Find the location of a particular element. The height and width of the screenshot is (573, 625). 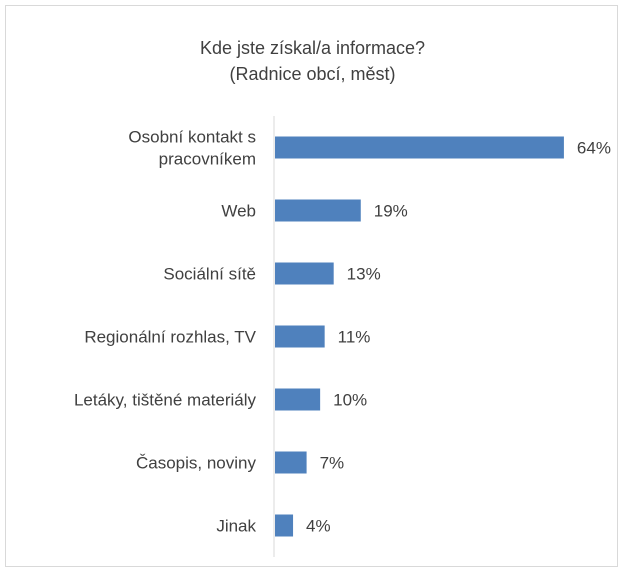

category-label-4: Letáky, tištěné materiály is located at coordinates (165, 400).